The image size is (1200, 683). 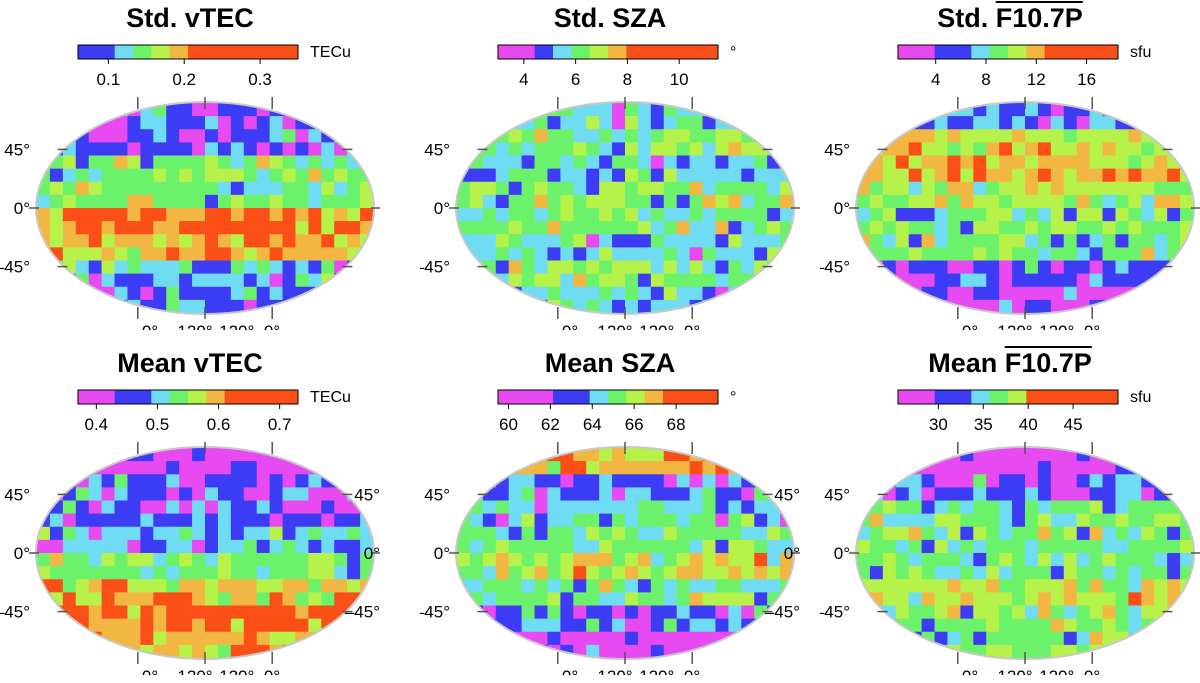 What do you see at coordinates (652, 671) in the screenshot?
I see `lon-label: –120°` at bounding box center [652, 671].